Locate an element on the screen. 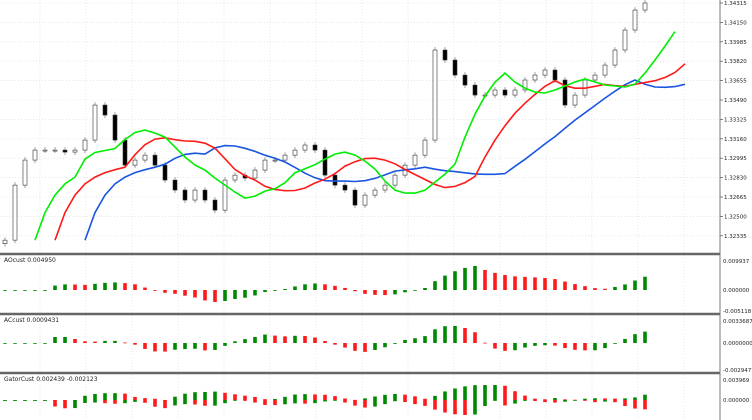 This screenshot has height=420, width=752. price-axis-label: 1.34315 is located at coordinates (735, 4).